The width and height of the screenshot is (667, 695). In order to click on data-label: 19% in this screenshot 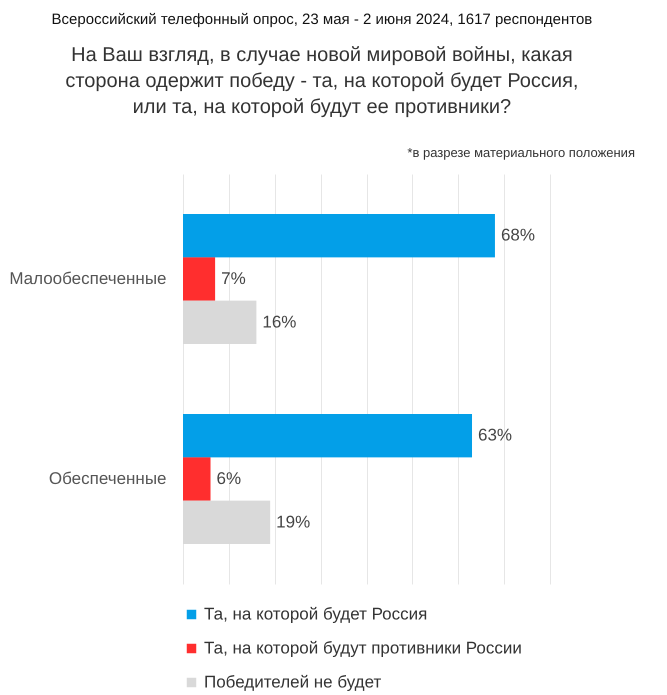, I will do `click(293, 522)`.